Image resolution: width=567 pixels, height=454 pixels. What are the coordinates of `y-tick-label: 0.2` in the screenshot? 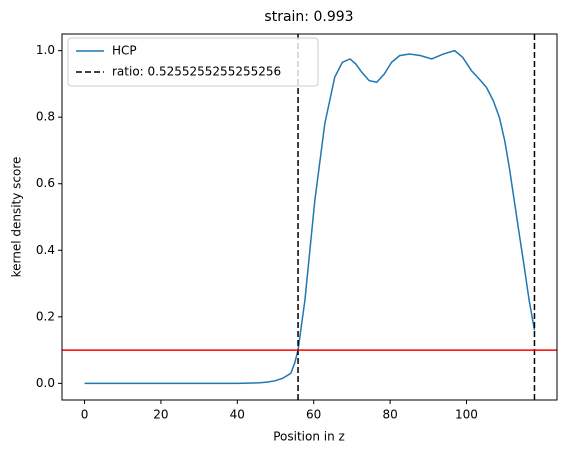 It's located at (45, 316).